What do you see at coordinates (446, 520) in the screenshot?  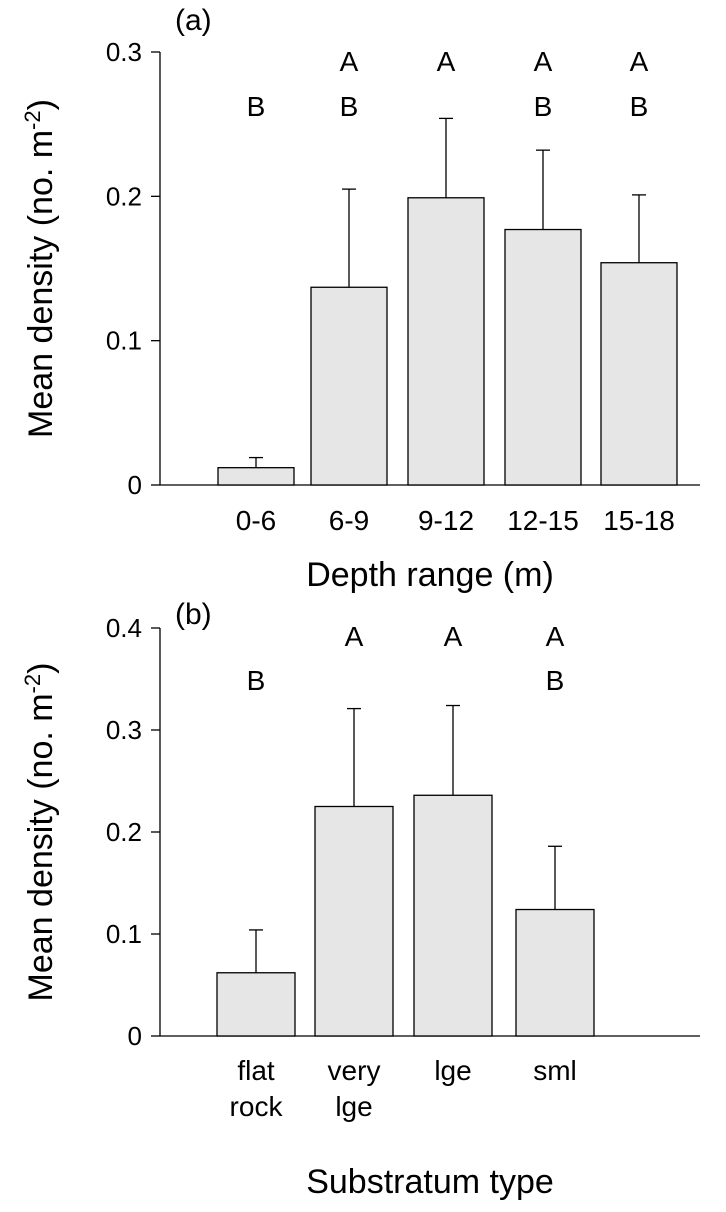 I see `x-tick-label: 9-12` at bounding box center [446, 520].